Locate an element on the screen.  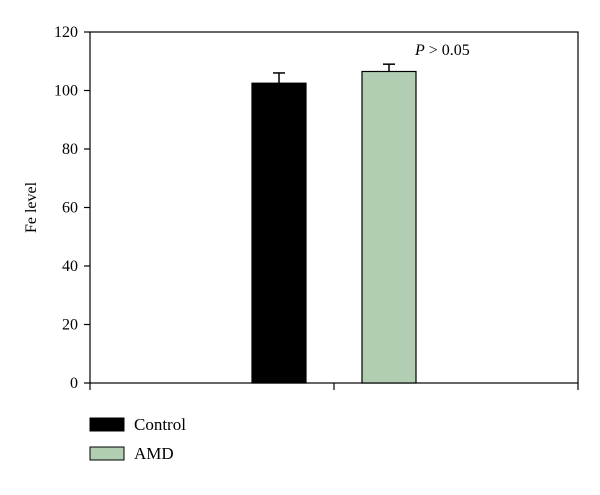
legend-item: AMD is located at coordinates (131, 453).